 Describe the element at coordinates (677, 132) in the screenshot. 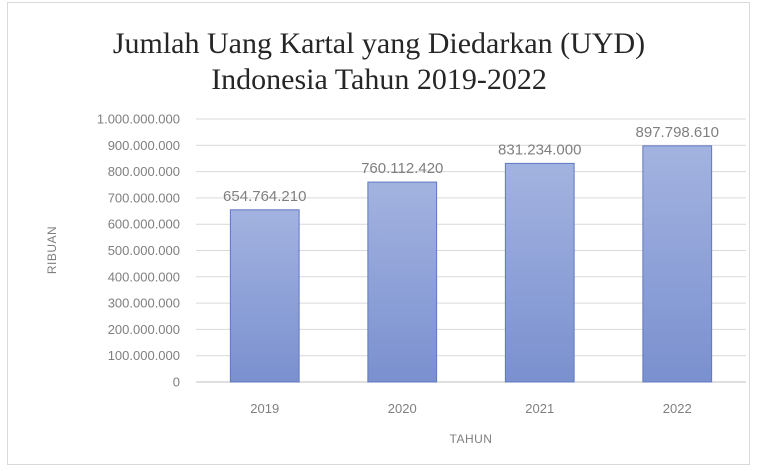

I see `data-label-2022: 897.798.610` at that location.